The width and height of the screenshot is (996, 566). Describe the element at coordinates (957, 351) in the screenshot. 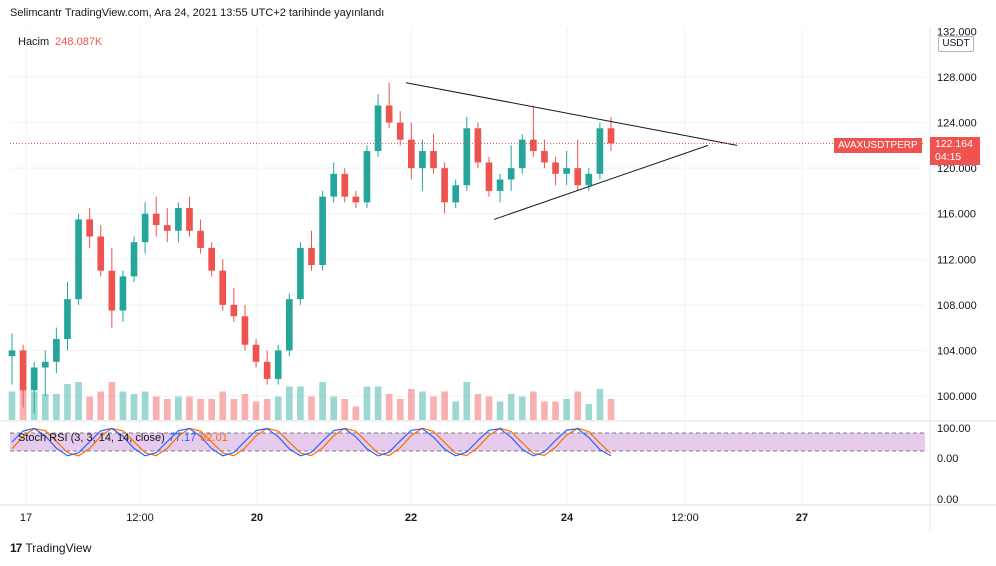

I see `price-tick-label: 104.000` at that location.